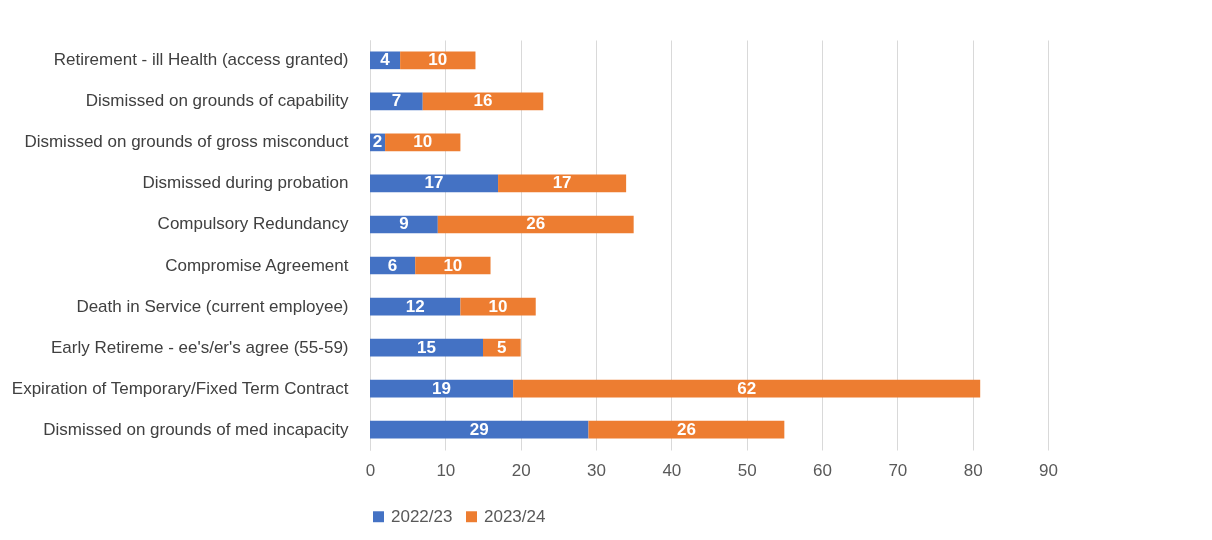 This screenshot has height=540, width=1212. What do you see at coordinates (973, 470) in the screenshot?
I see `x-tick-label: 80` at bounding box center [973, 470].